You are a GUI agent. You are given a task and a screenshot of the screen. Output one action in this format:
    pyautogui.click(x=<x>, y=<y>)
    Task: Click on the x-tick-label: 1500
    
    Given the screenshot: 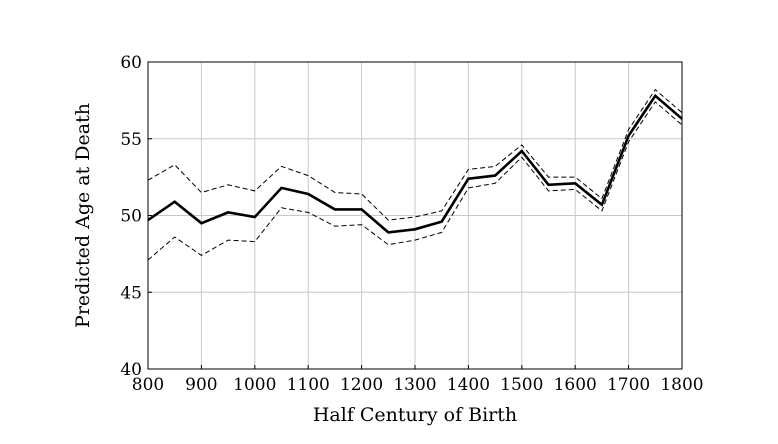 What is the action you would take?
    pyautogui.click(x=521, y=385)
    